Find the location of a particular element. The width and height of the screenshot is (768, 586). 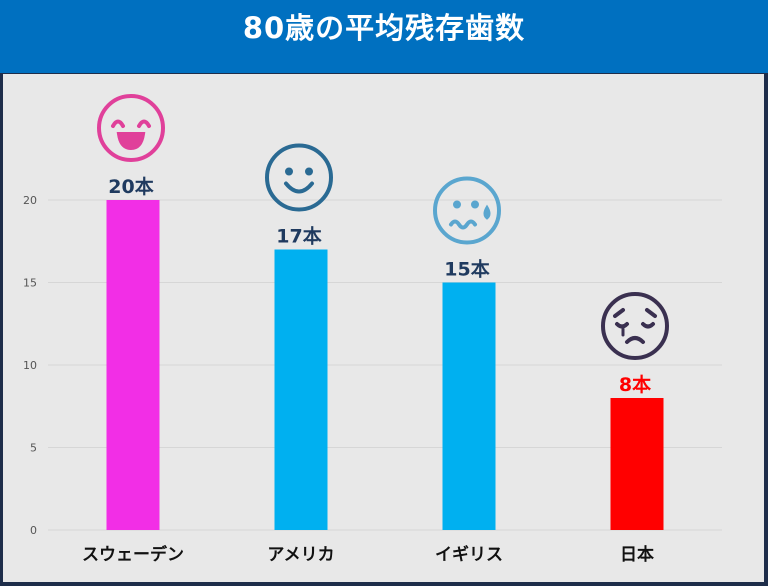

big-smile-face-icon is located at coordinates (131, 128).